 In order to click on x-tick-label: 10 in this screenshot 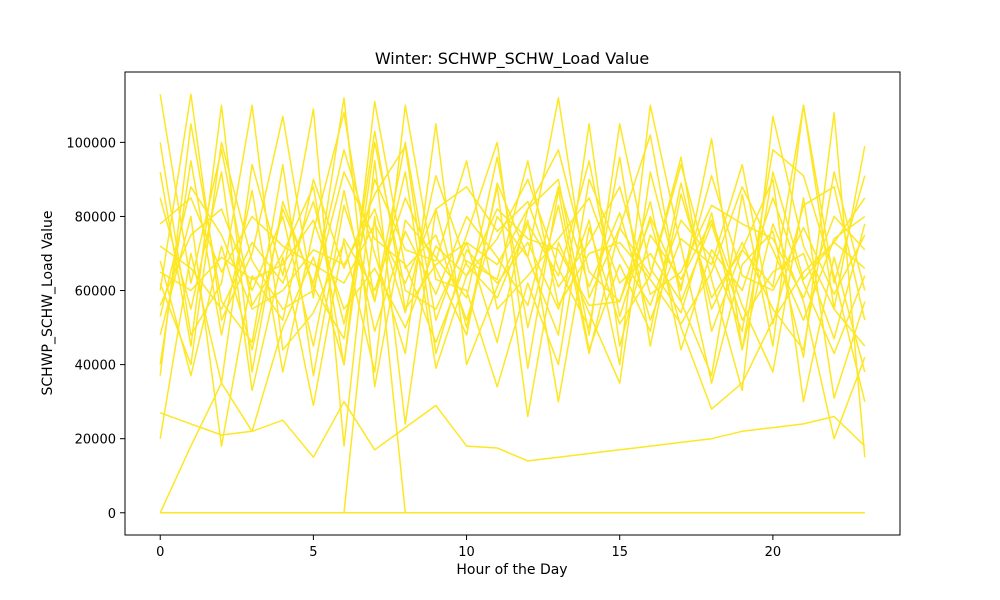, I will do `click(466, 552)`.